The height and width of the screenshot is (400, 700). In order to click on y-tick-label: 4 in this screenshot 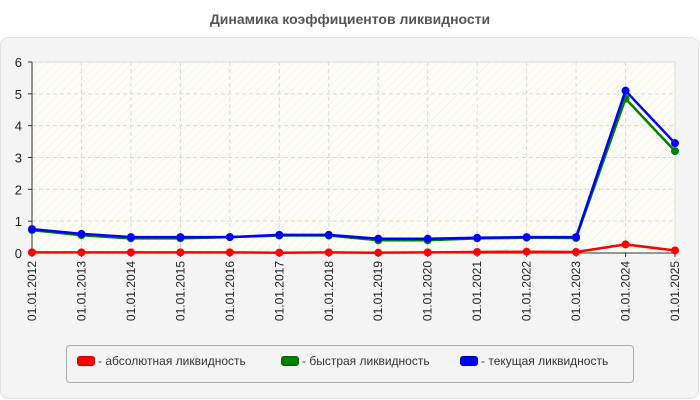, I will do `click(18, 126)`.